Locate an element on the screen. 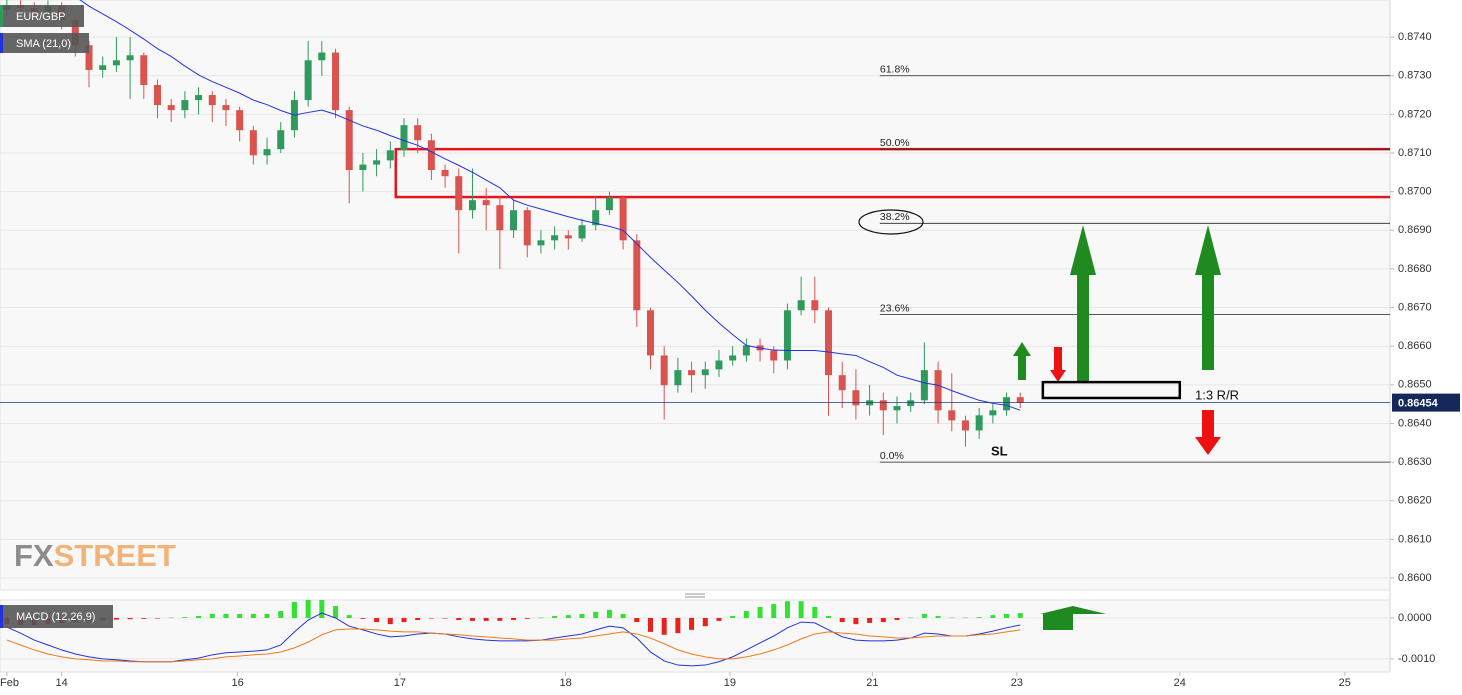  fib-label: 61.8% is located at coordinates (895, 70).